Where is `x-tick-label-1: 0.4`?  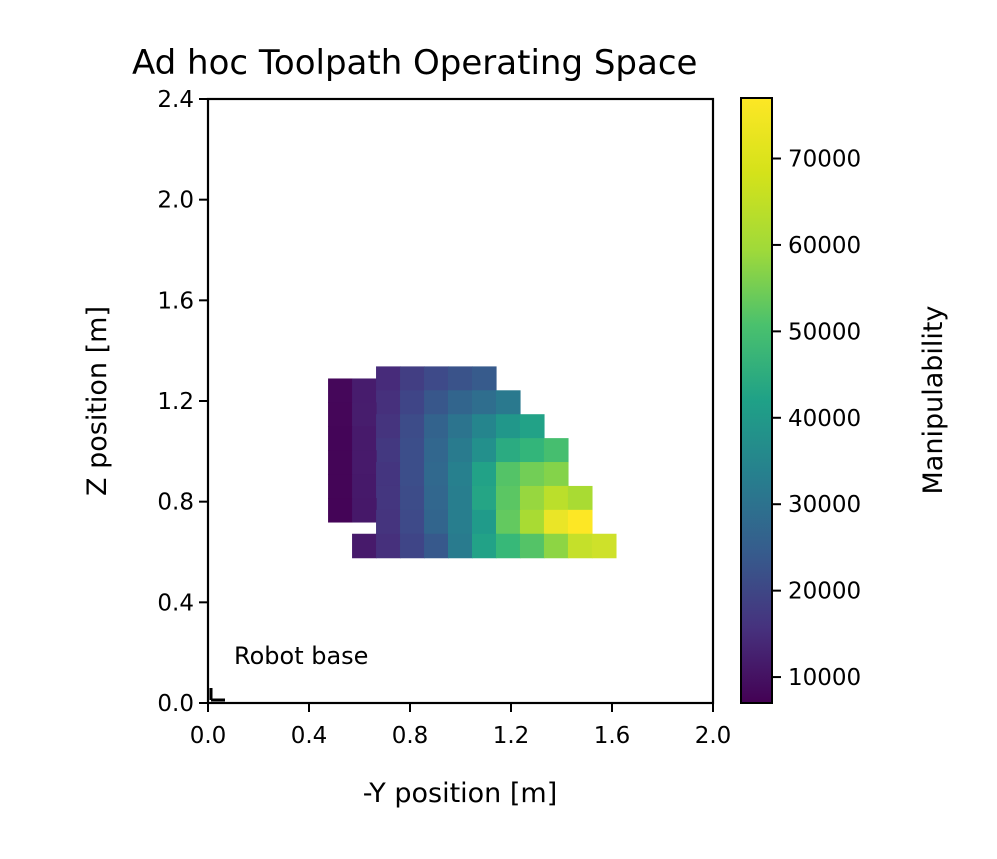 x-tick-label-1: 0.4 is located at coordinates (309, 736).